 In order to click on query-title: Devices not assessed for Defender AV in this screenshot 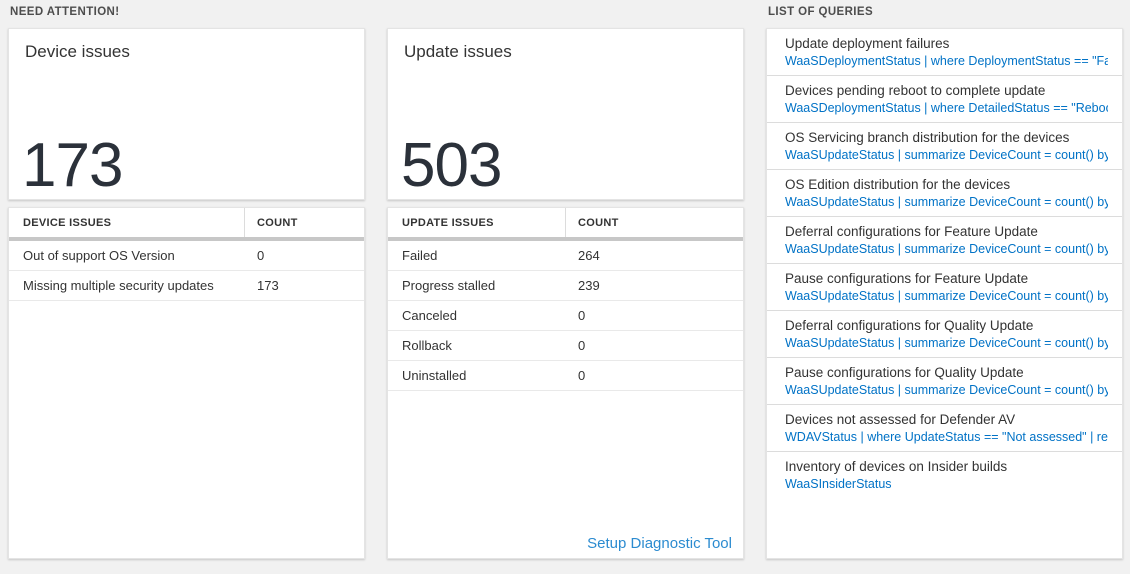, I will do `click(900, 419)`.